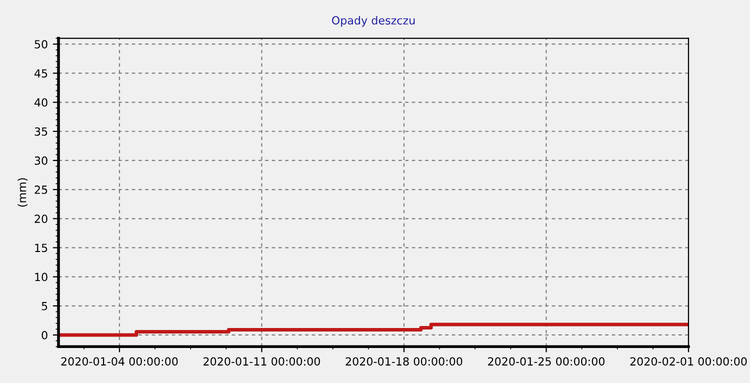 The width and height of the screenshot is (750, 383). Describe the element at coordinates (41, 44) in the screenshot. I see `y-tick-label: 50` at that location.